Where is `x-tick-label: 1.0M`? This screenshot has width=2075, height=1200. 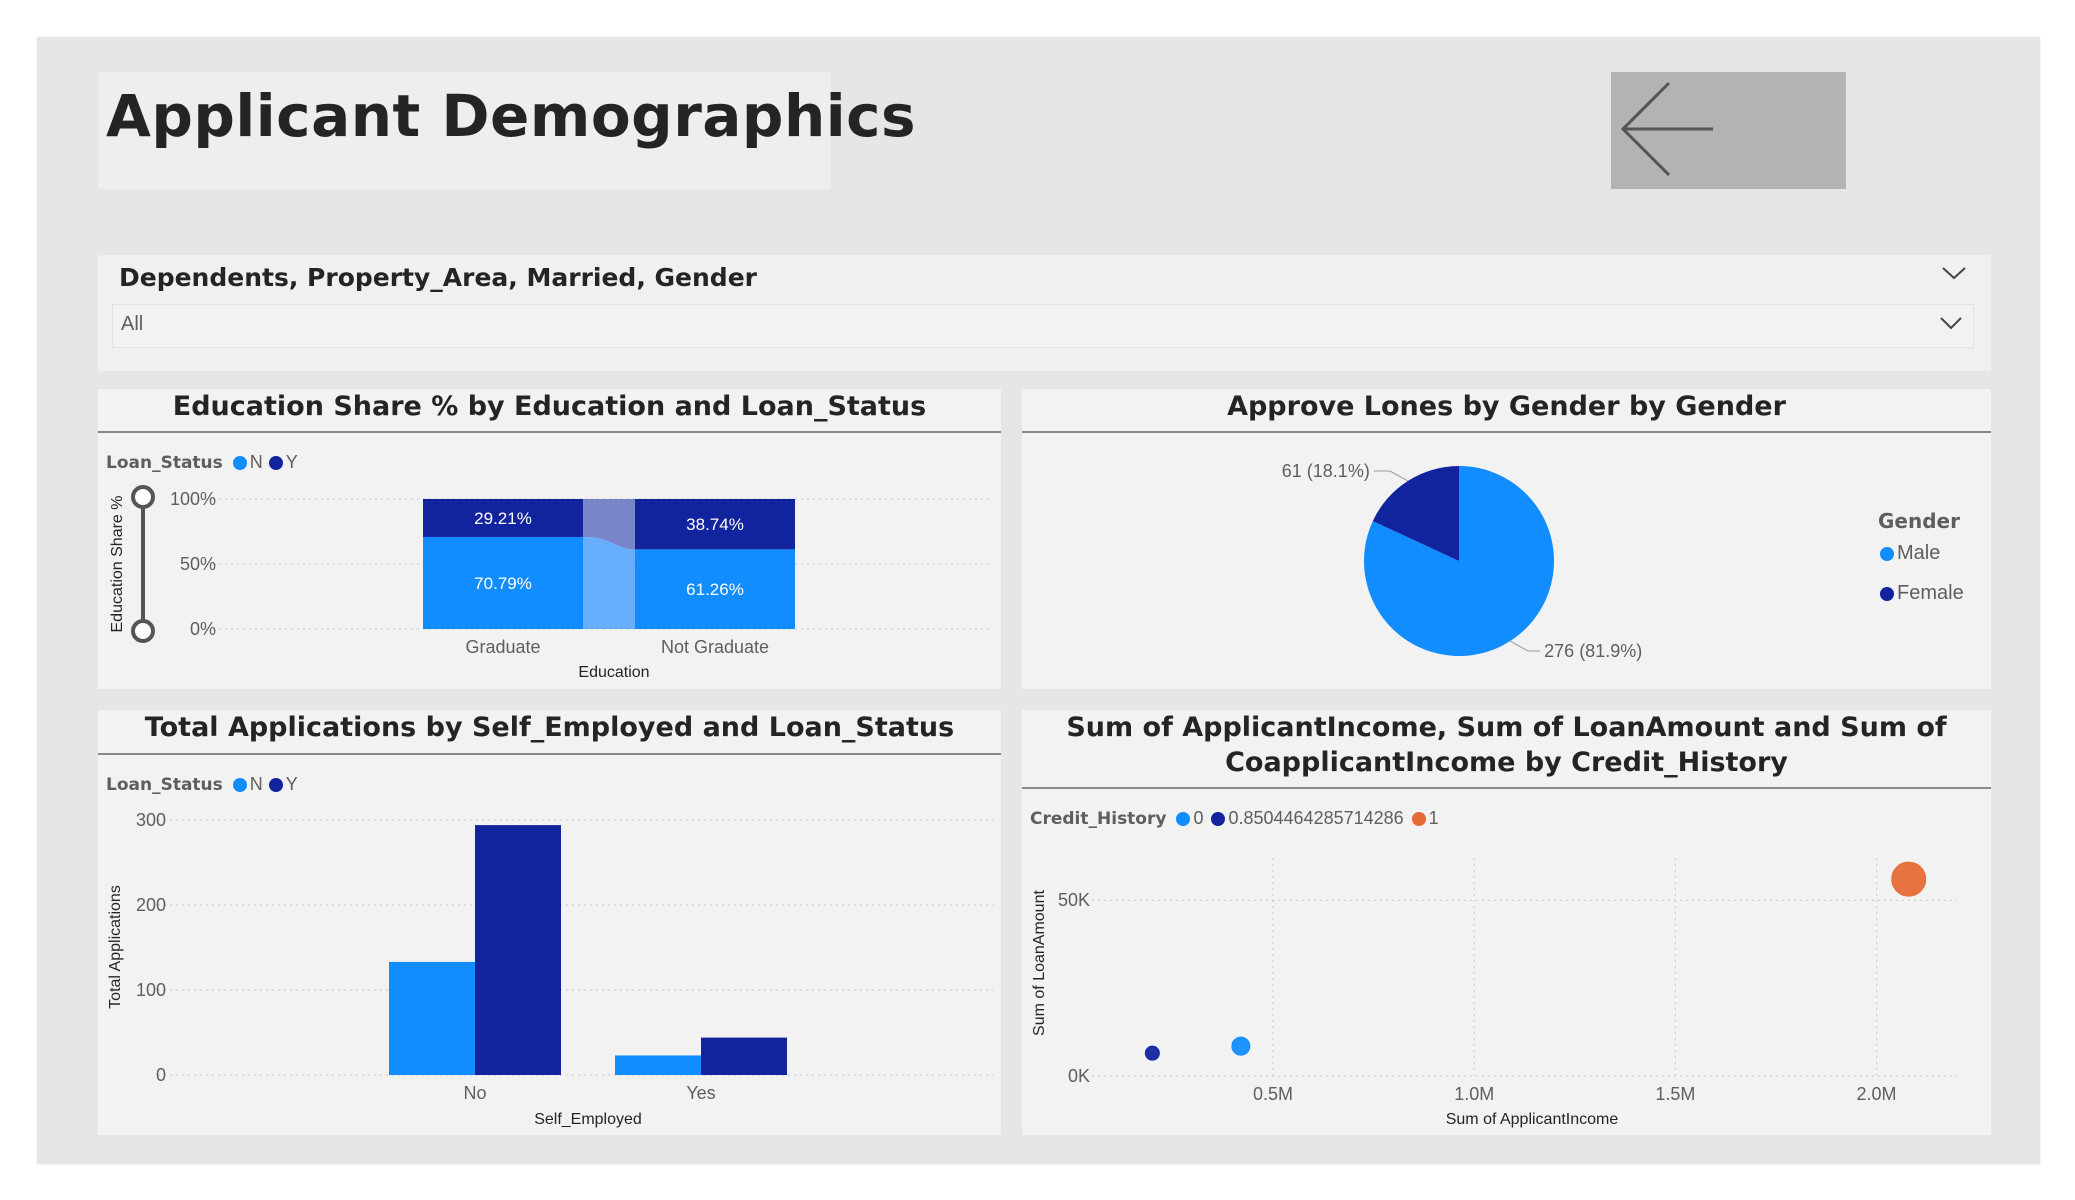
x-tick-label: 1.0M is located at coordinates (1474, 1094).